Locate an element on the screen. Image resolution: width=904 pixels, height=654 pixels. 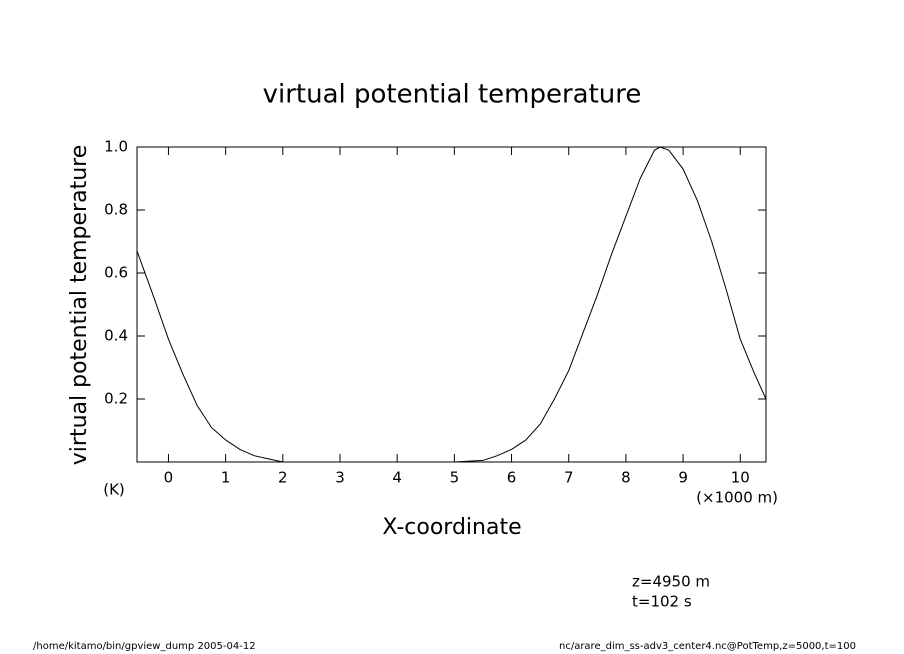
y-tick-label: 0.8 is located at coordinates (116, 210).